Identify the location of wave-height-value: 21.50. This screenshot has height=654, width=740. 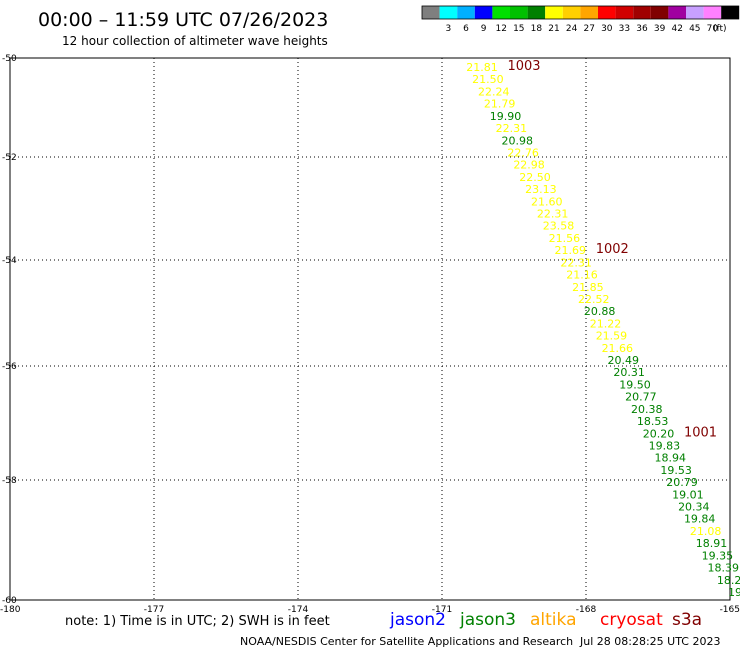
(488, 79).